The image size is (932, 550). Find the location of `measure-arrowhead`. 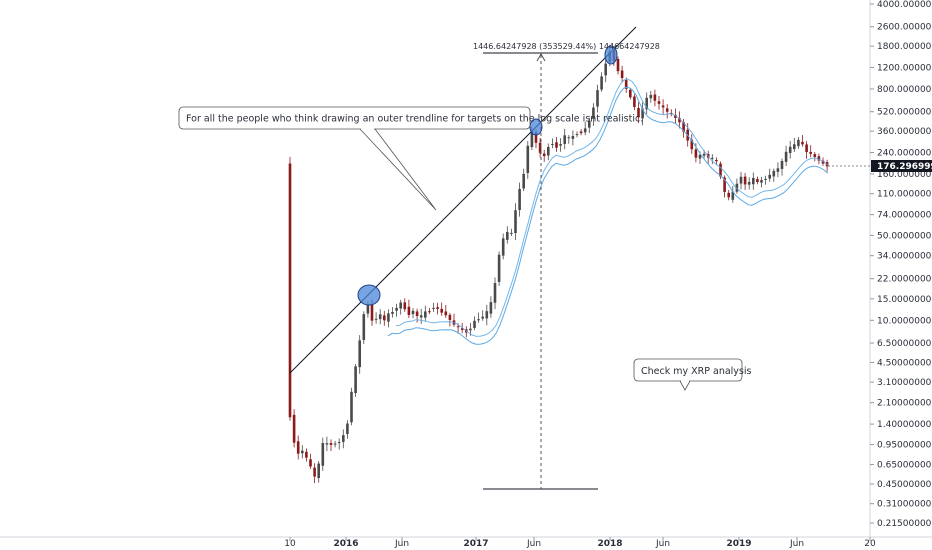

measure-arrowhead is located at coordinates (541, 57).